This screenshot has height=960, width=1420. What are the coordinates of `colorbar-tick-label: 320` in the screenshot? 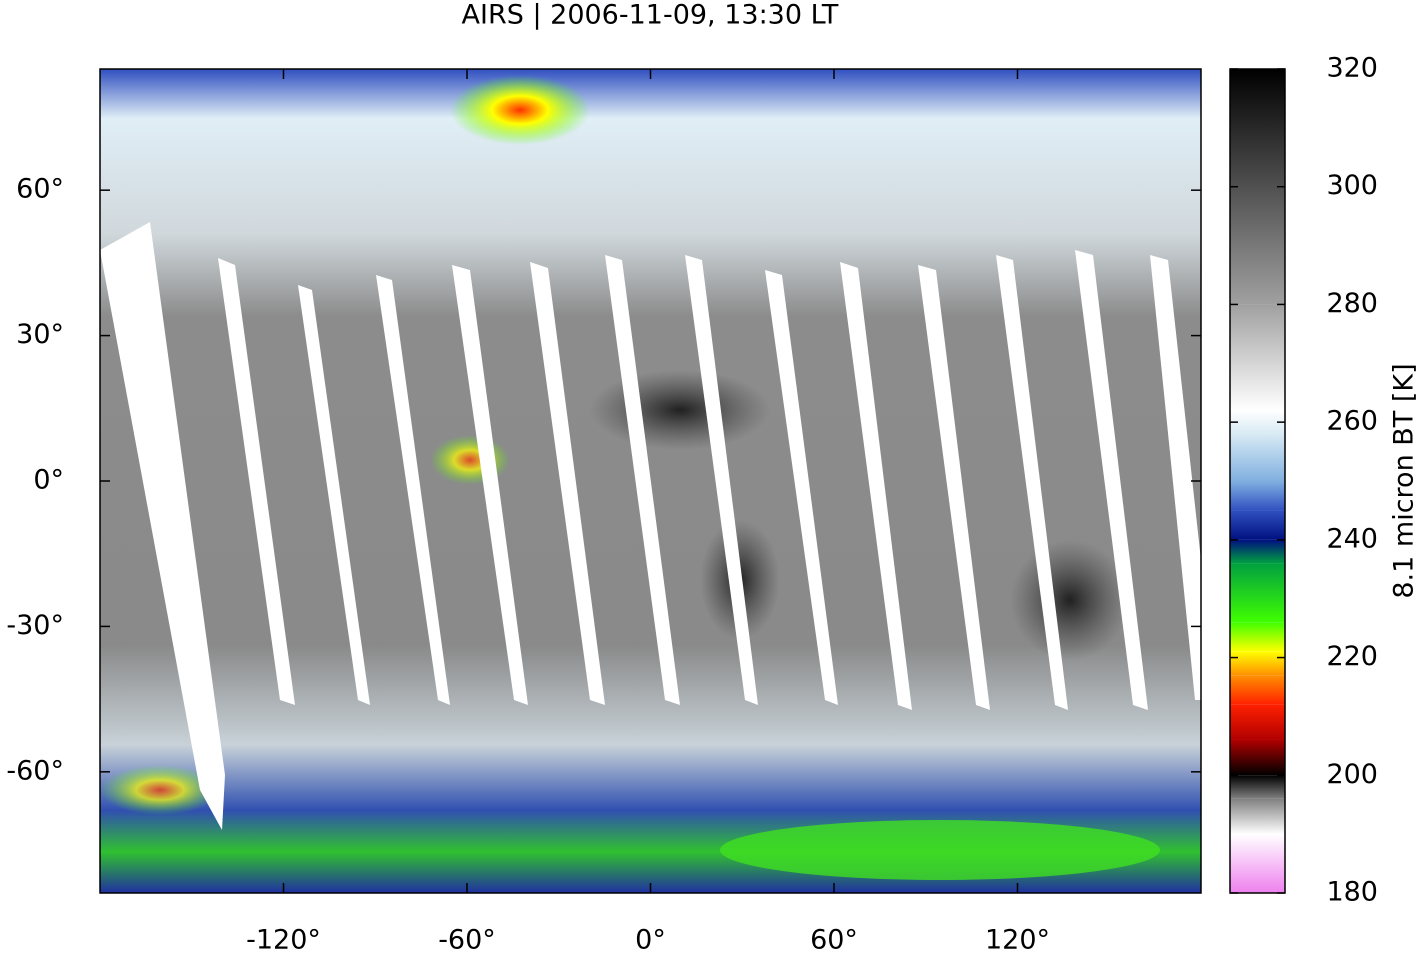 It's located at (1352, 68).